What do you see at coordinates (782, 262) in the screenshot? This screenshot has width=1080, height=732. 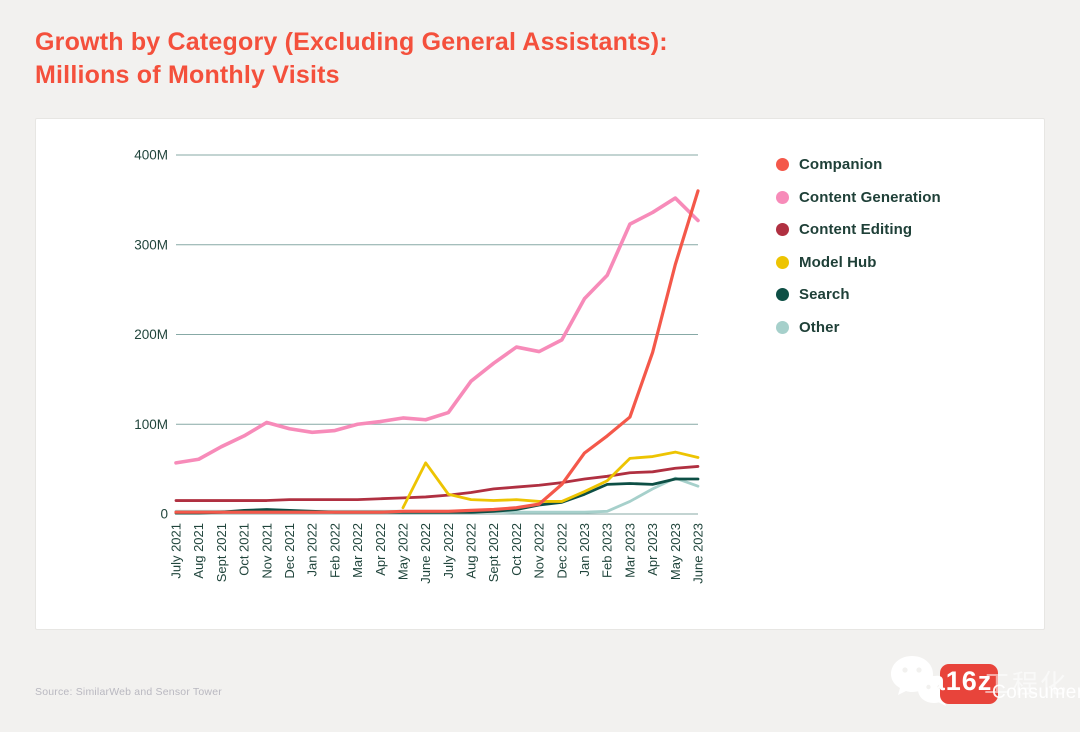 I see `legend-dot-model-hub` at bounding box center [782, 262].